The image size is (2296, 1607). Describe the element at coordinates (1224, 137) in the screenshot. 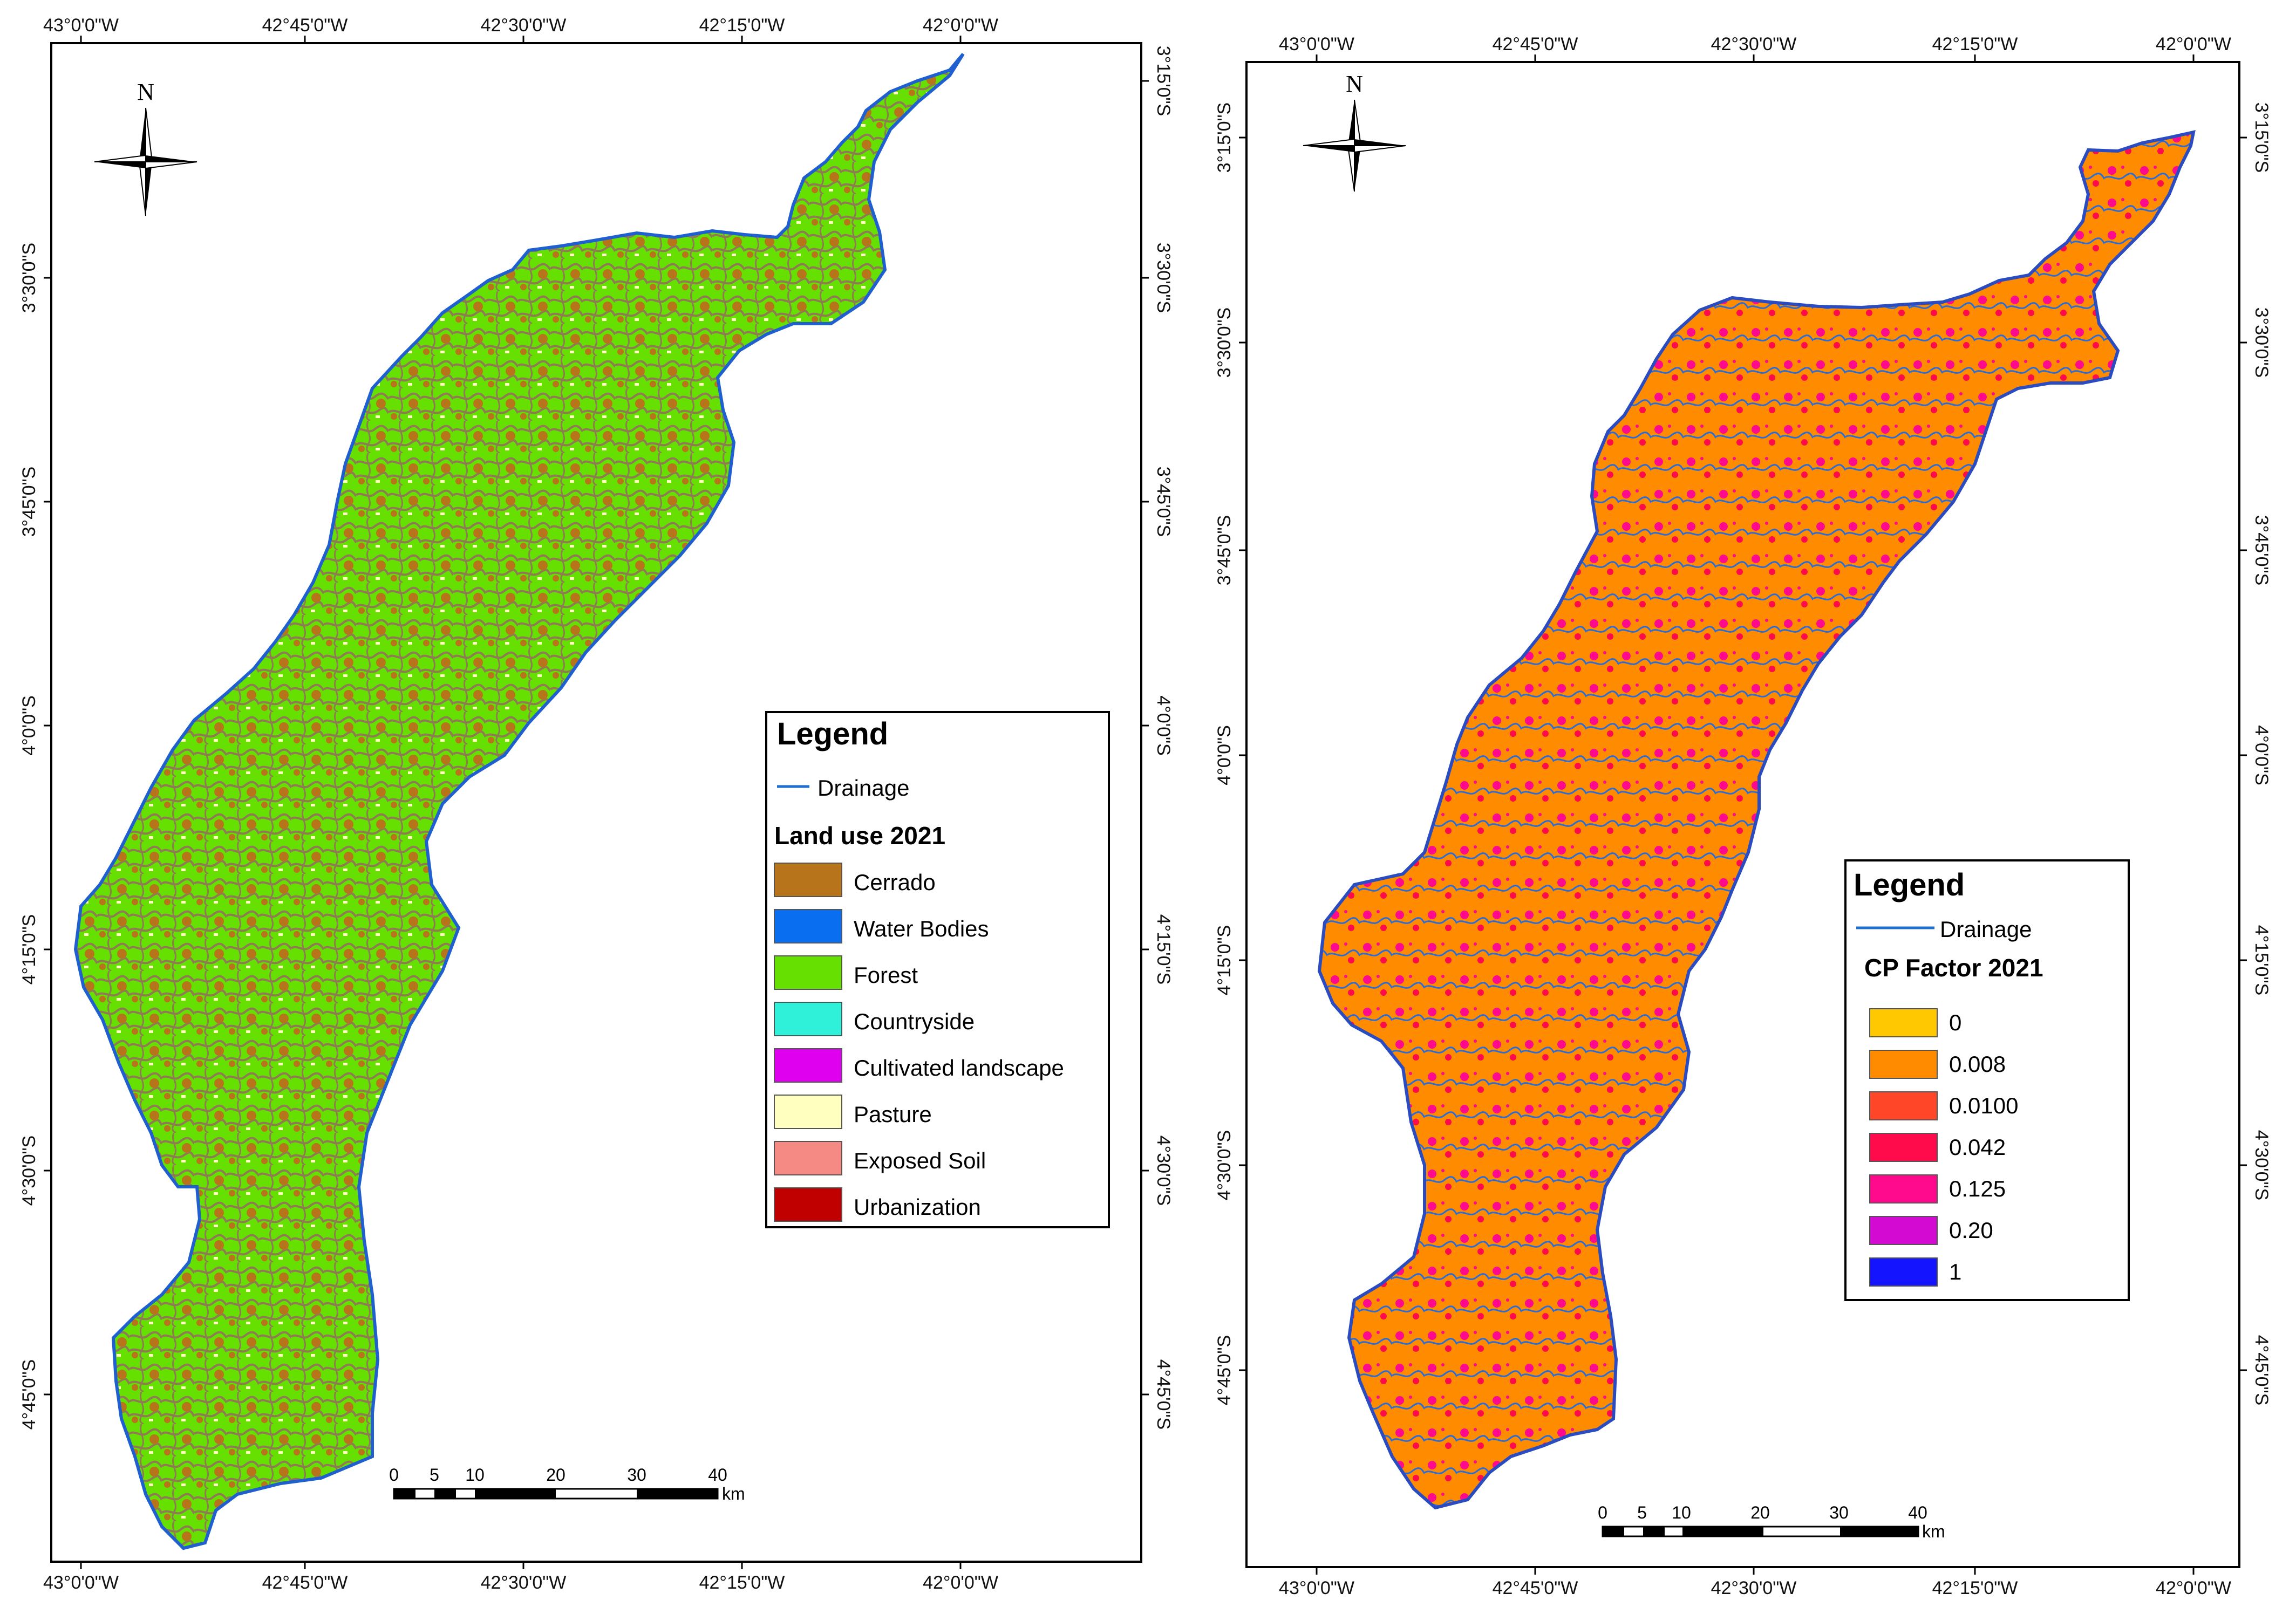

I see `left-latitude-label: 3°15'0"S` at that location.